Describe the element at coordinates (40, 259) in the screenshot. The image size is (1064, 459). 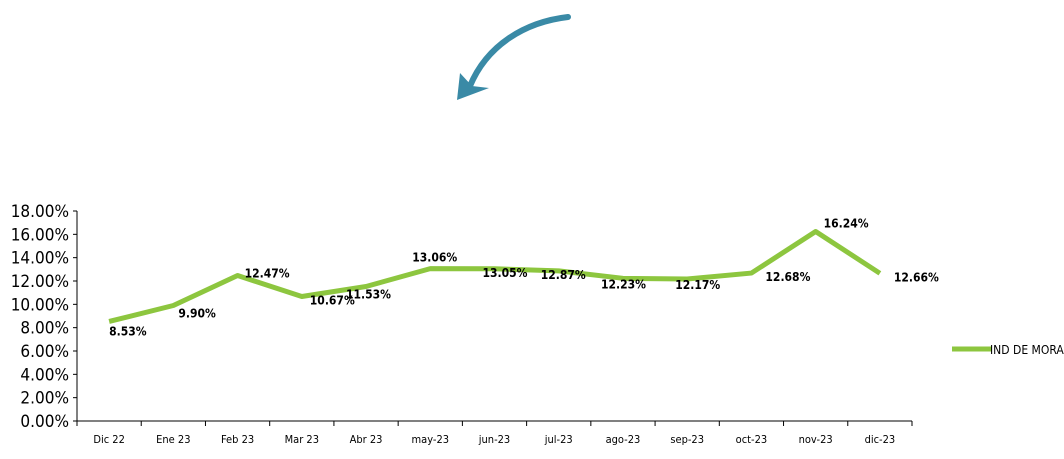
I see `y-tick-label: 14.00%` at that location.